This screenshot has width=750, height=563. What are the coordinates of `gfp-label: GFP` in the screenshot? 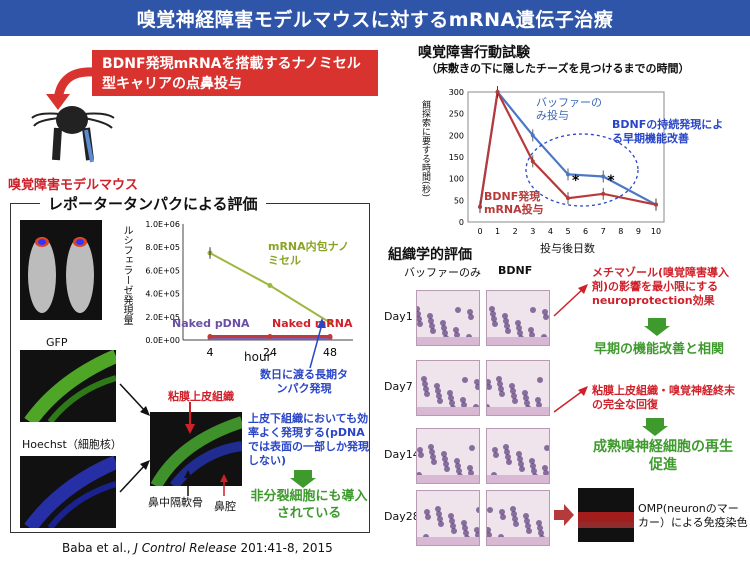 It's located at (57, 342).